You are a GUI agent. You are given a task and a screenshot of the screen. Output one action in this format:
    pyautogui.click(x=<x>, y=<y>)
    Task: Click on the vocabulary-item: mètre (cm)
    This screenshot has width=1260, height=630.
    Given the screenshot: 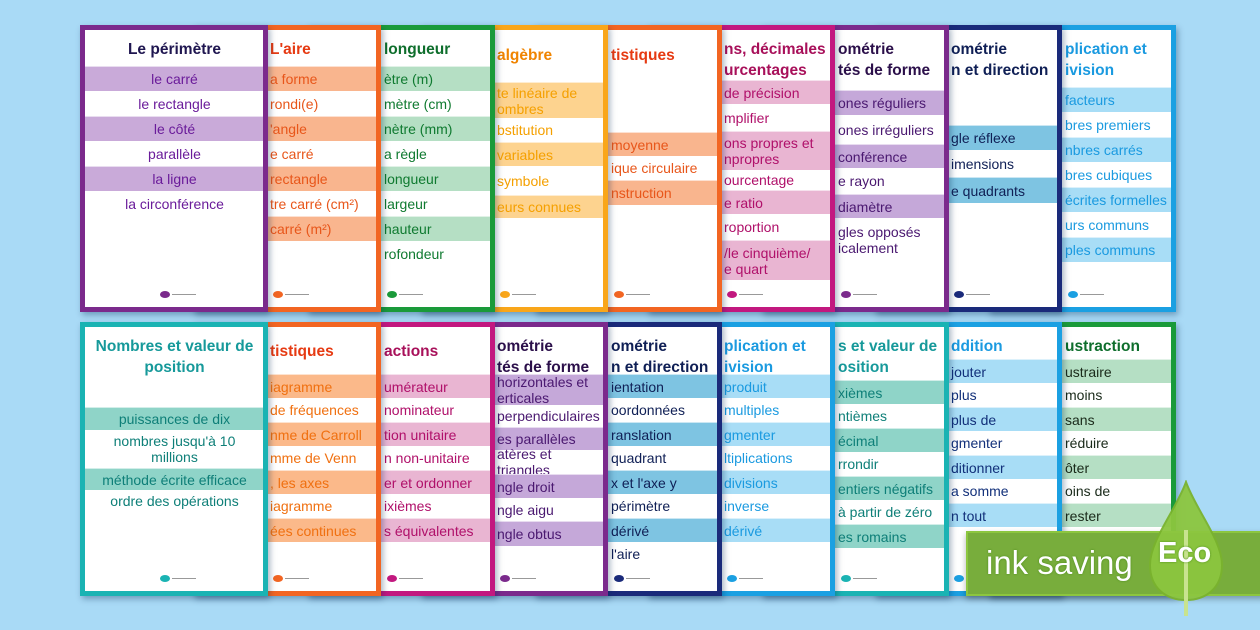 What is the action you would take?
    pyautogui.click(x=418, y=103)
    